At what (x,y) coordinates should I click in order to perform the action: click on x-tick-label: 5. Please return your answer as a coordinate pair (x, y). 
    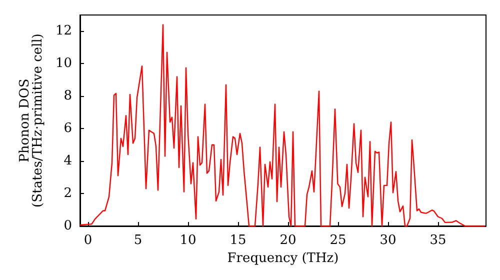
    Looking at the image, I should click on (138, 240).